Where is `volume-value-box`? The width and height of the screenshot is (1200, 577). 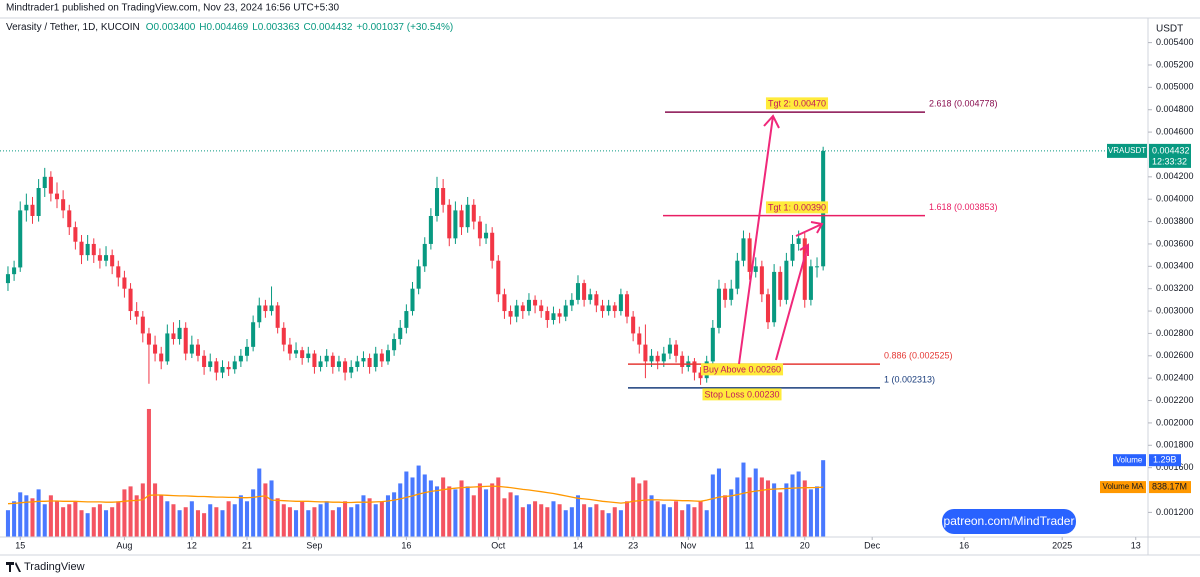
volume-value-box is located at coordinates (1165, 460).